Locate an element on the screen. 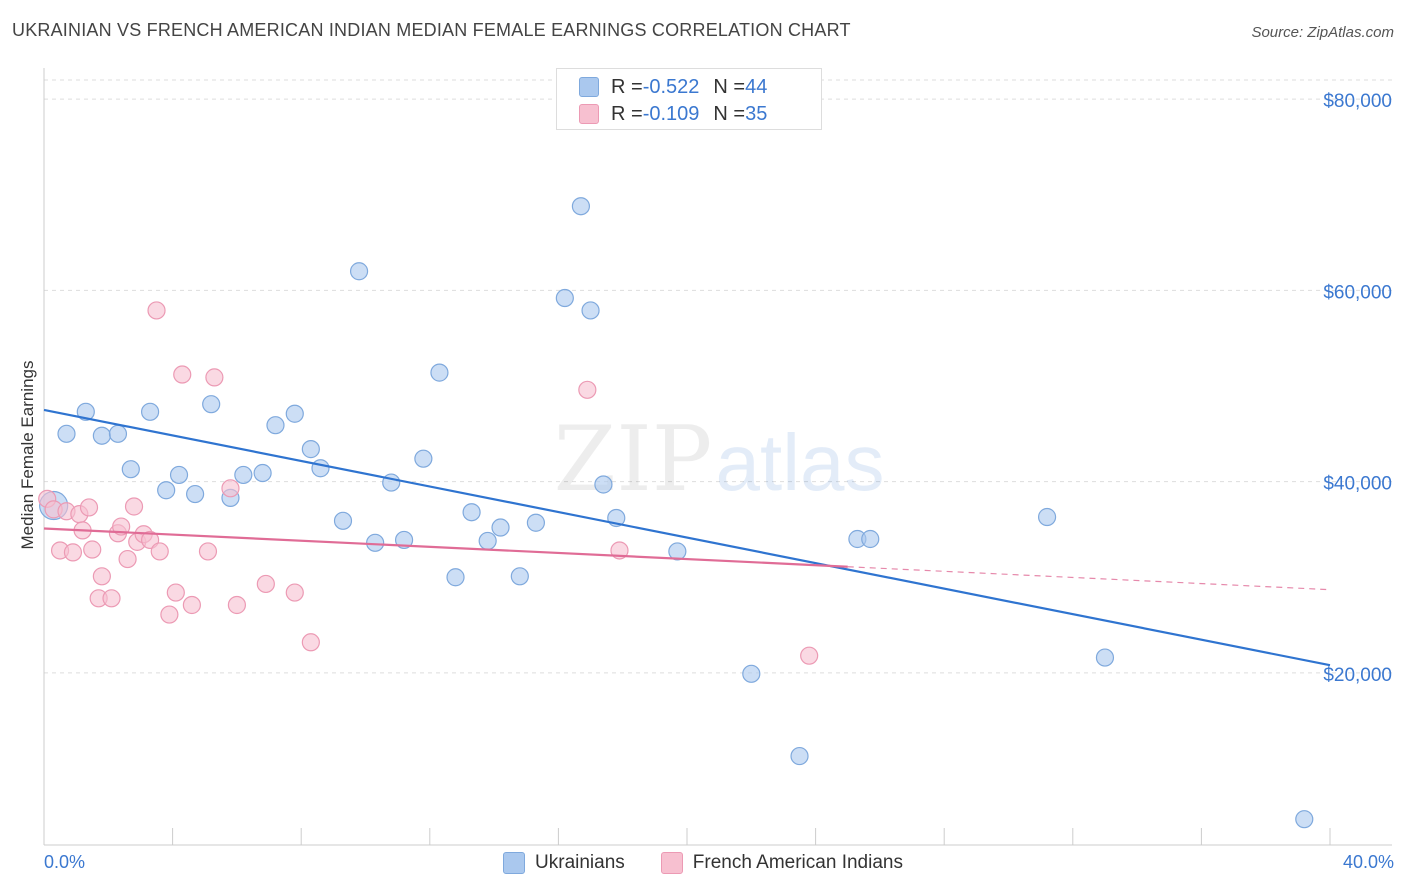  legend-label: French American Indians is located at coordinates (797, 862).